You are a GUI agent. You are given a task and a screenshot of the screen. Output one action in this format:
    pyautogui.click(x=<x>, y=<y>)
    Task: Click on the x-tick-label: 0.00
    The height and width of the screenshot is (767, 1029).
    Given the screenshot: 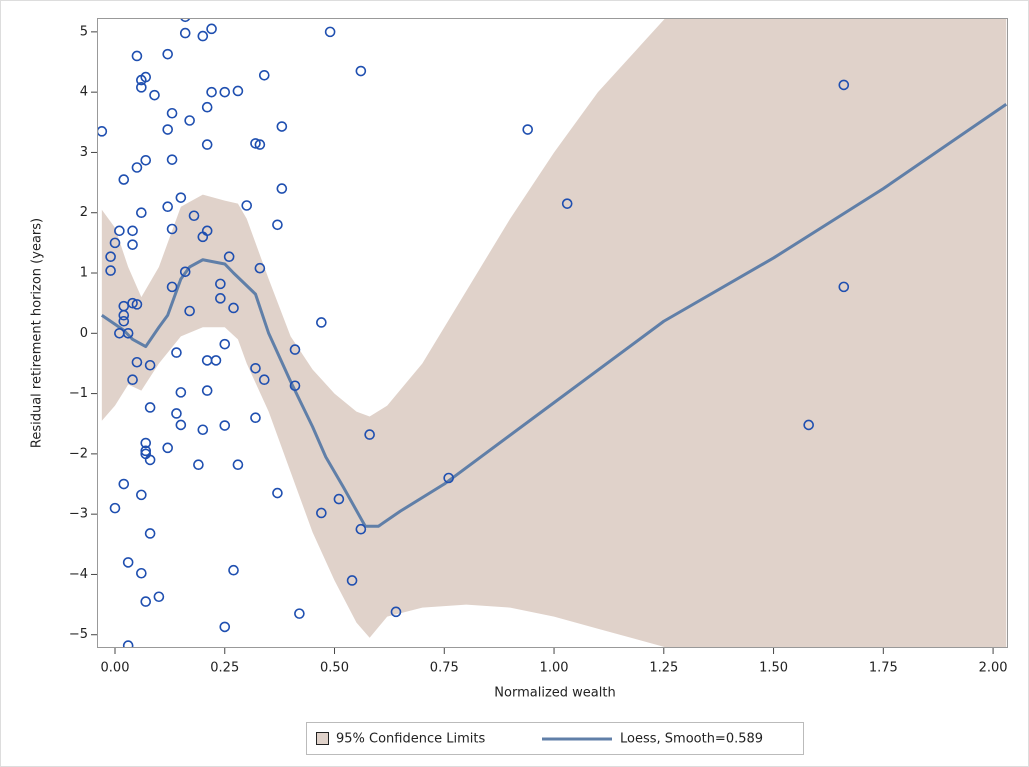 What is the action you would take?
    pyautogui.click(x=115, y=668)
    